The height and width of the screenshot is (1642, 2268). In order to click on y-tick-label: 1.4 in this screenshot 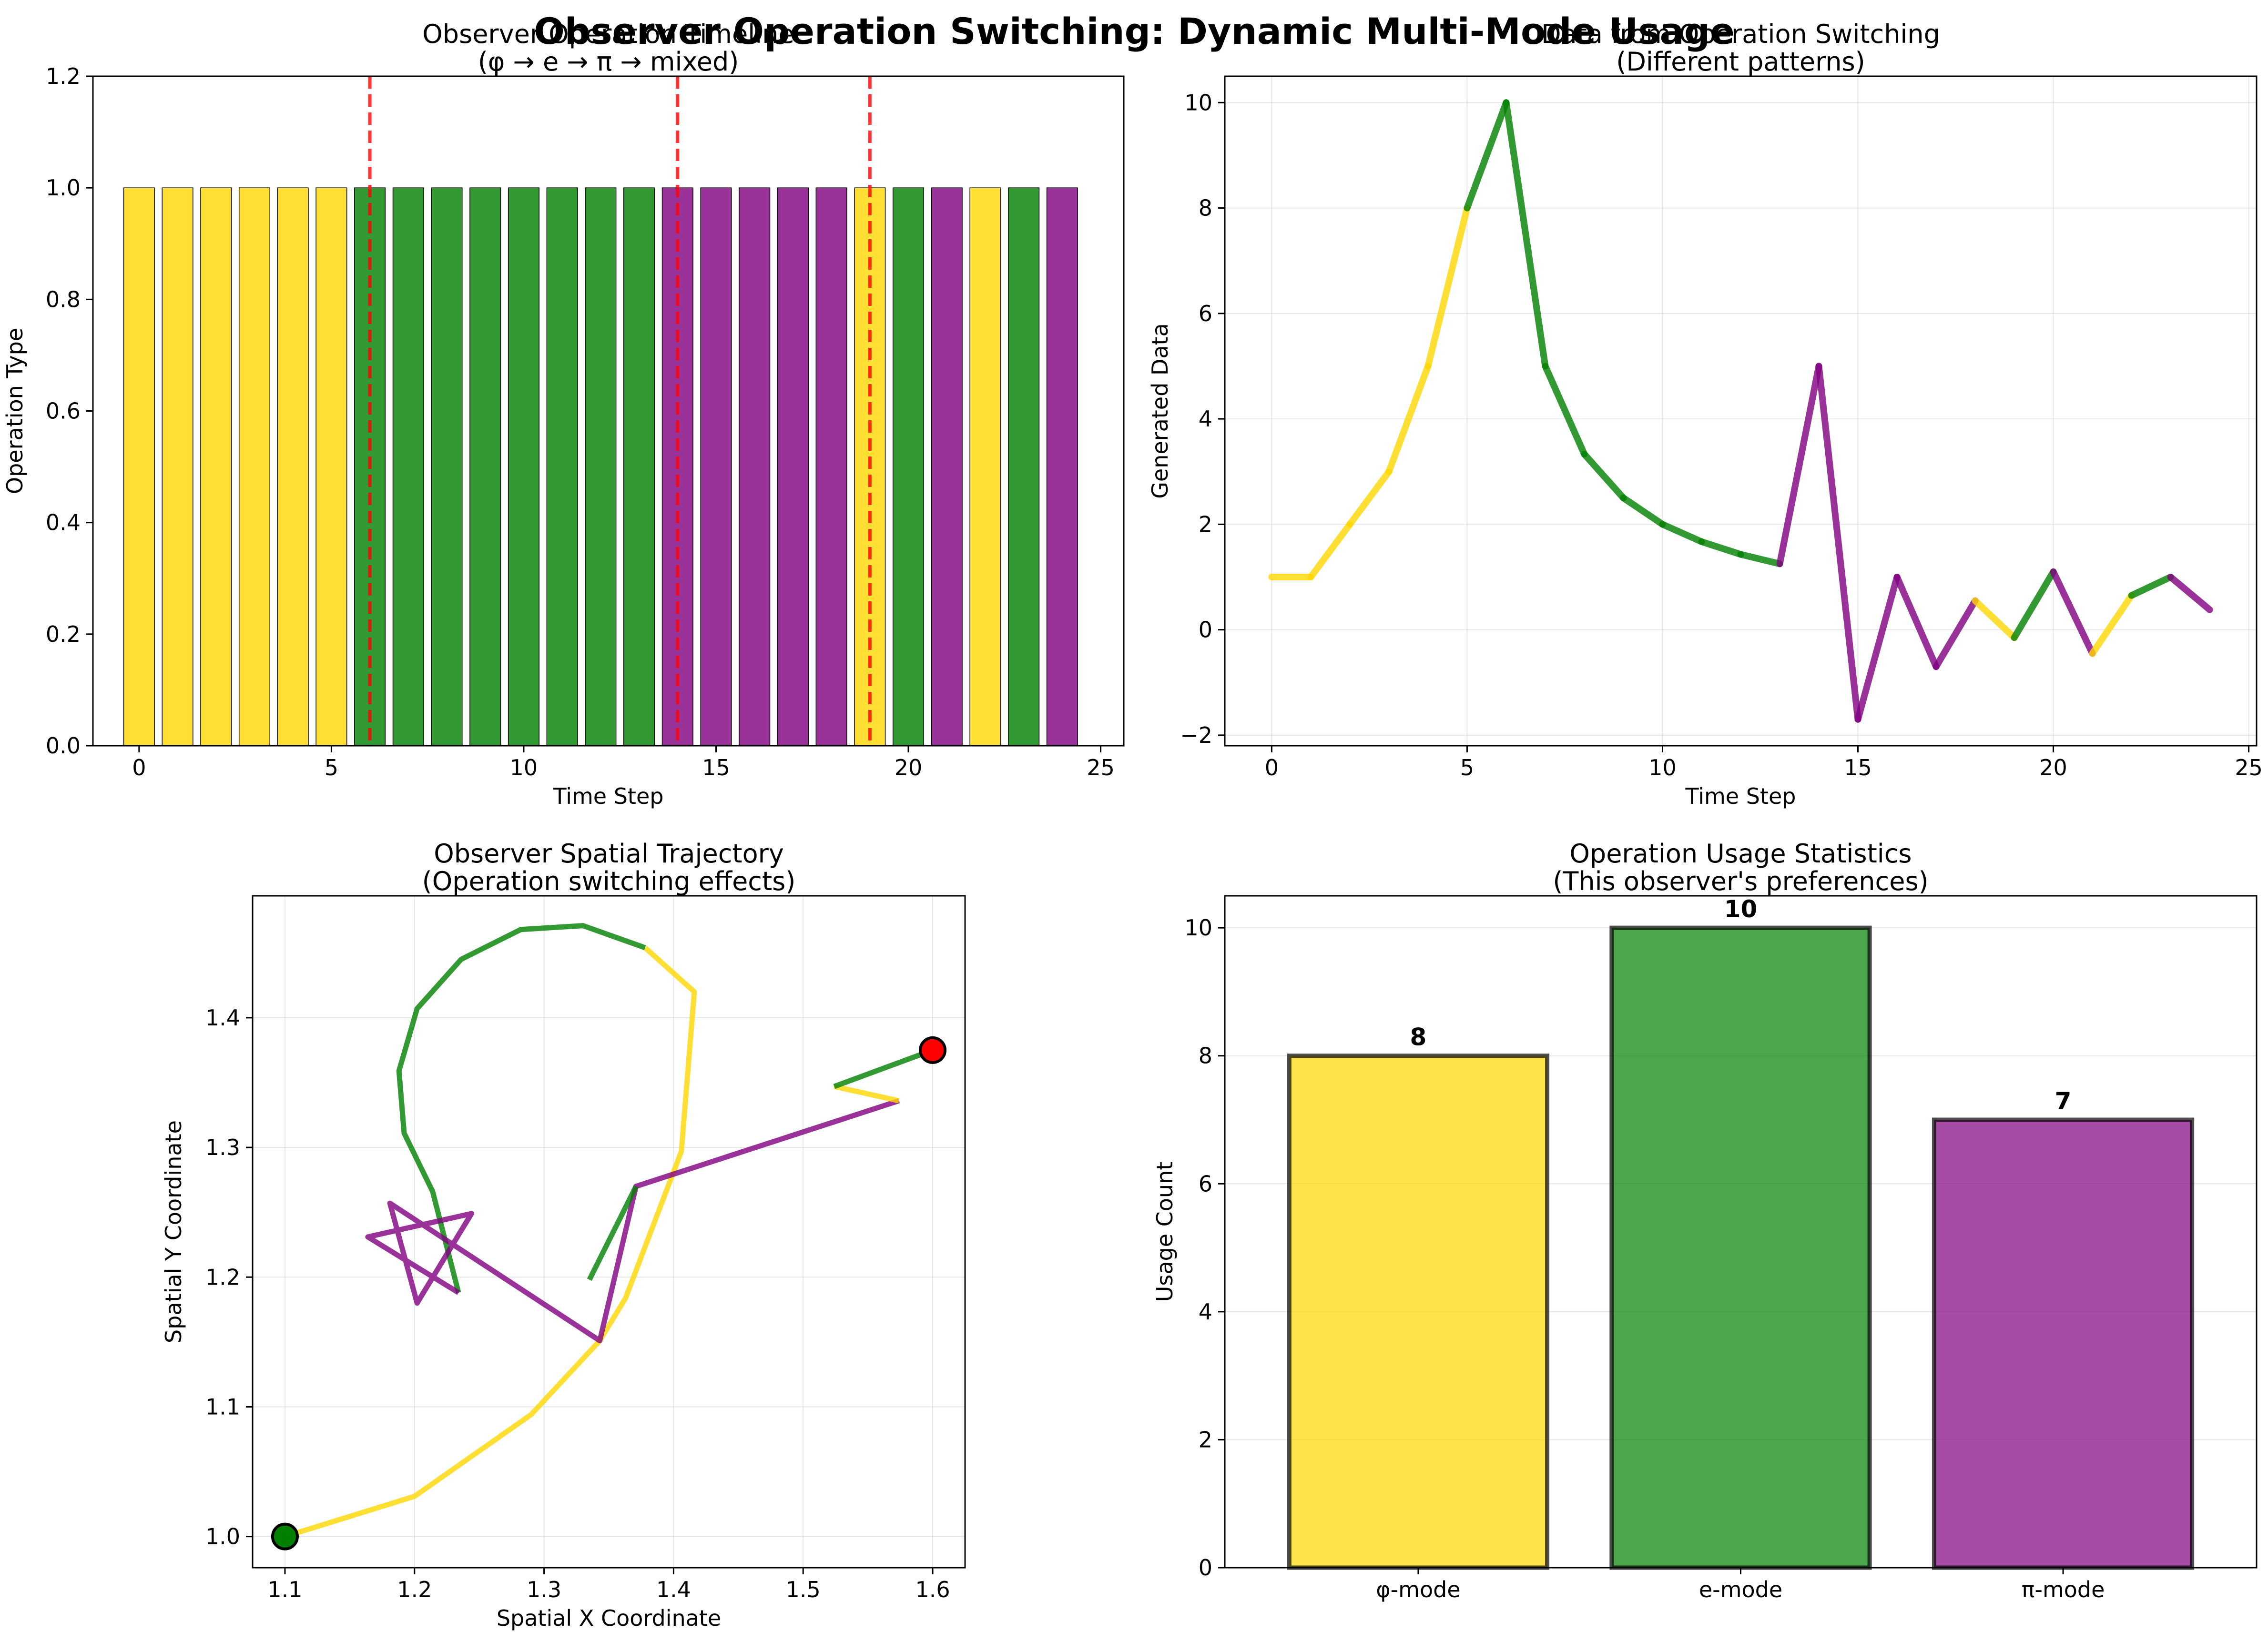, I will do `click(222, 1018)`.